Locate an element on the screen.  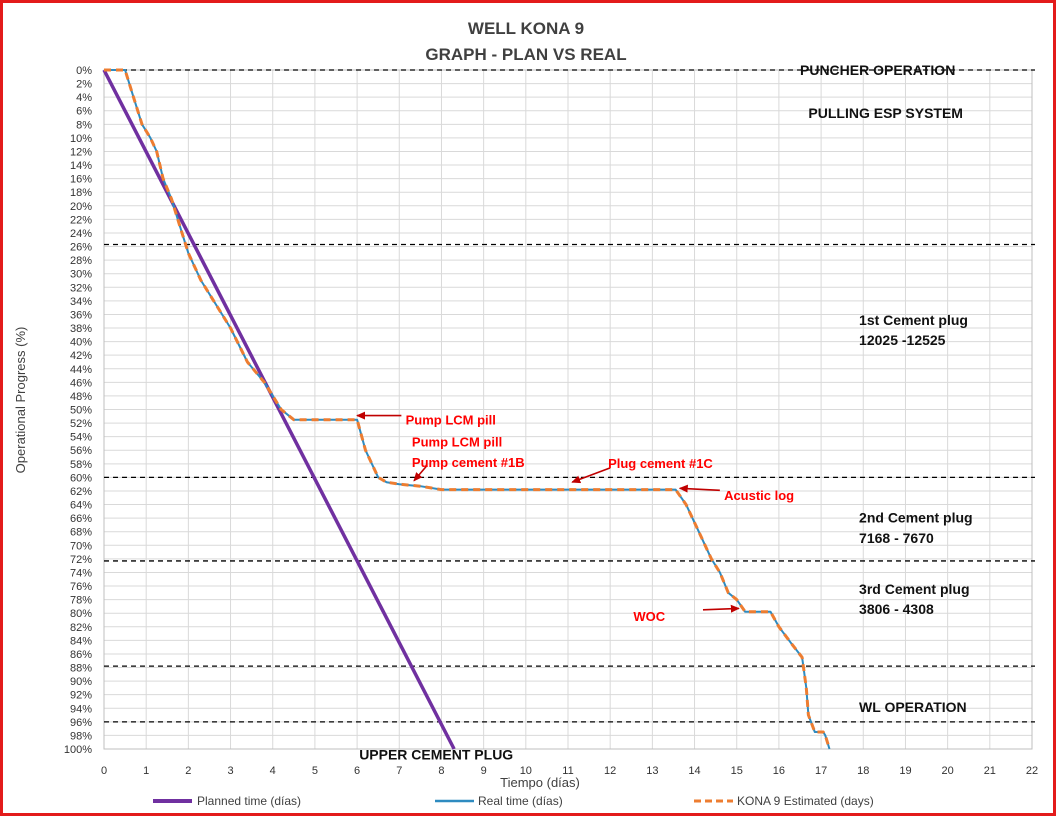
x-tick-label: 9 is located at coordinates (484, 771).